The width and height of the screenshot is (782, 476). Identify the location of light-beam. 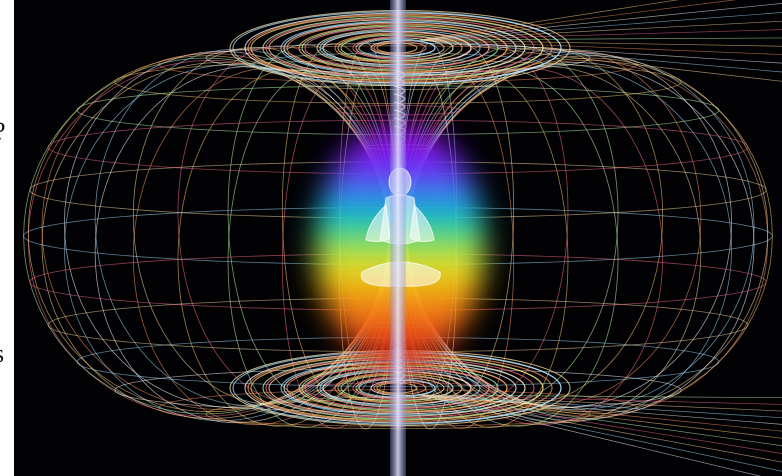
(398, 238).